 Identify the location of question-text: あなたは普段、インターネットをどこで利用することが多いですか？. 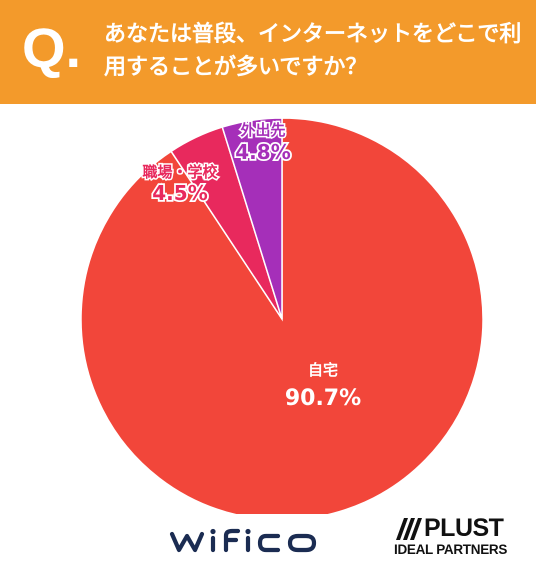
(313, 51).